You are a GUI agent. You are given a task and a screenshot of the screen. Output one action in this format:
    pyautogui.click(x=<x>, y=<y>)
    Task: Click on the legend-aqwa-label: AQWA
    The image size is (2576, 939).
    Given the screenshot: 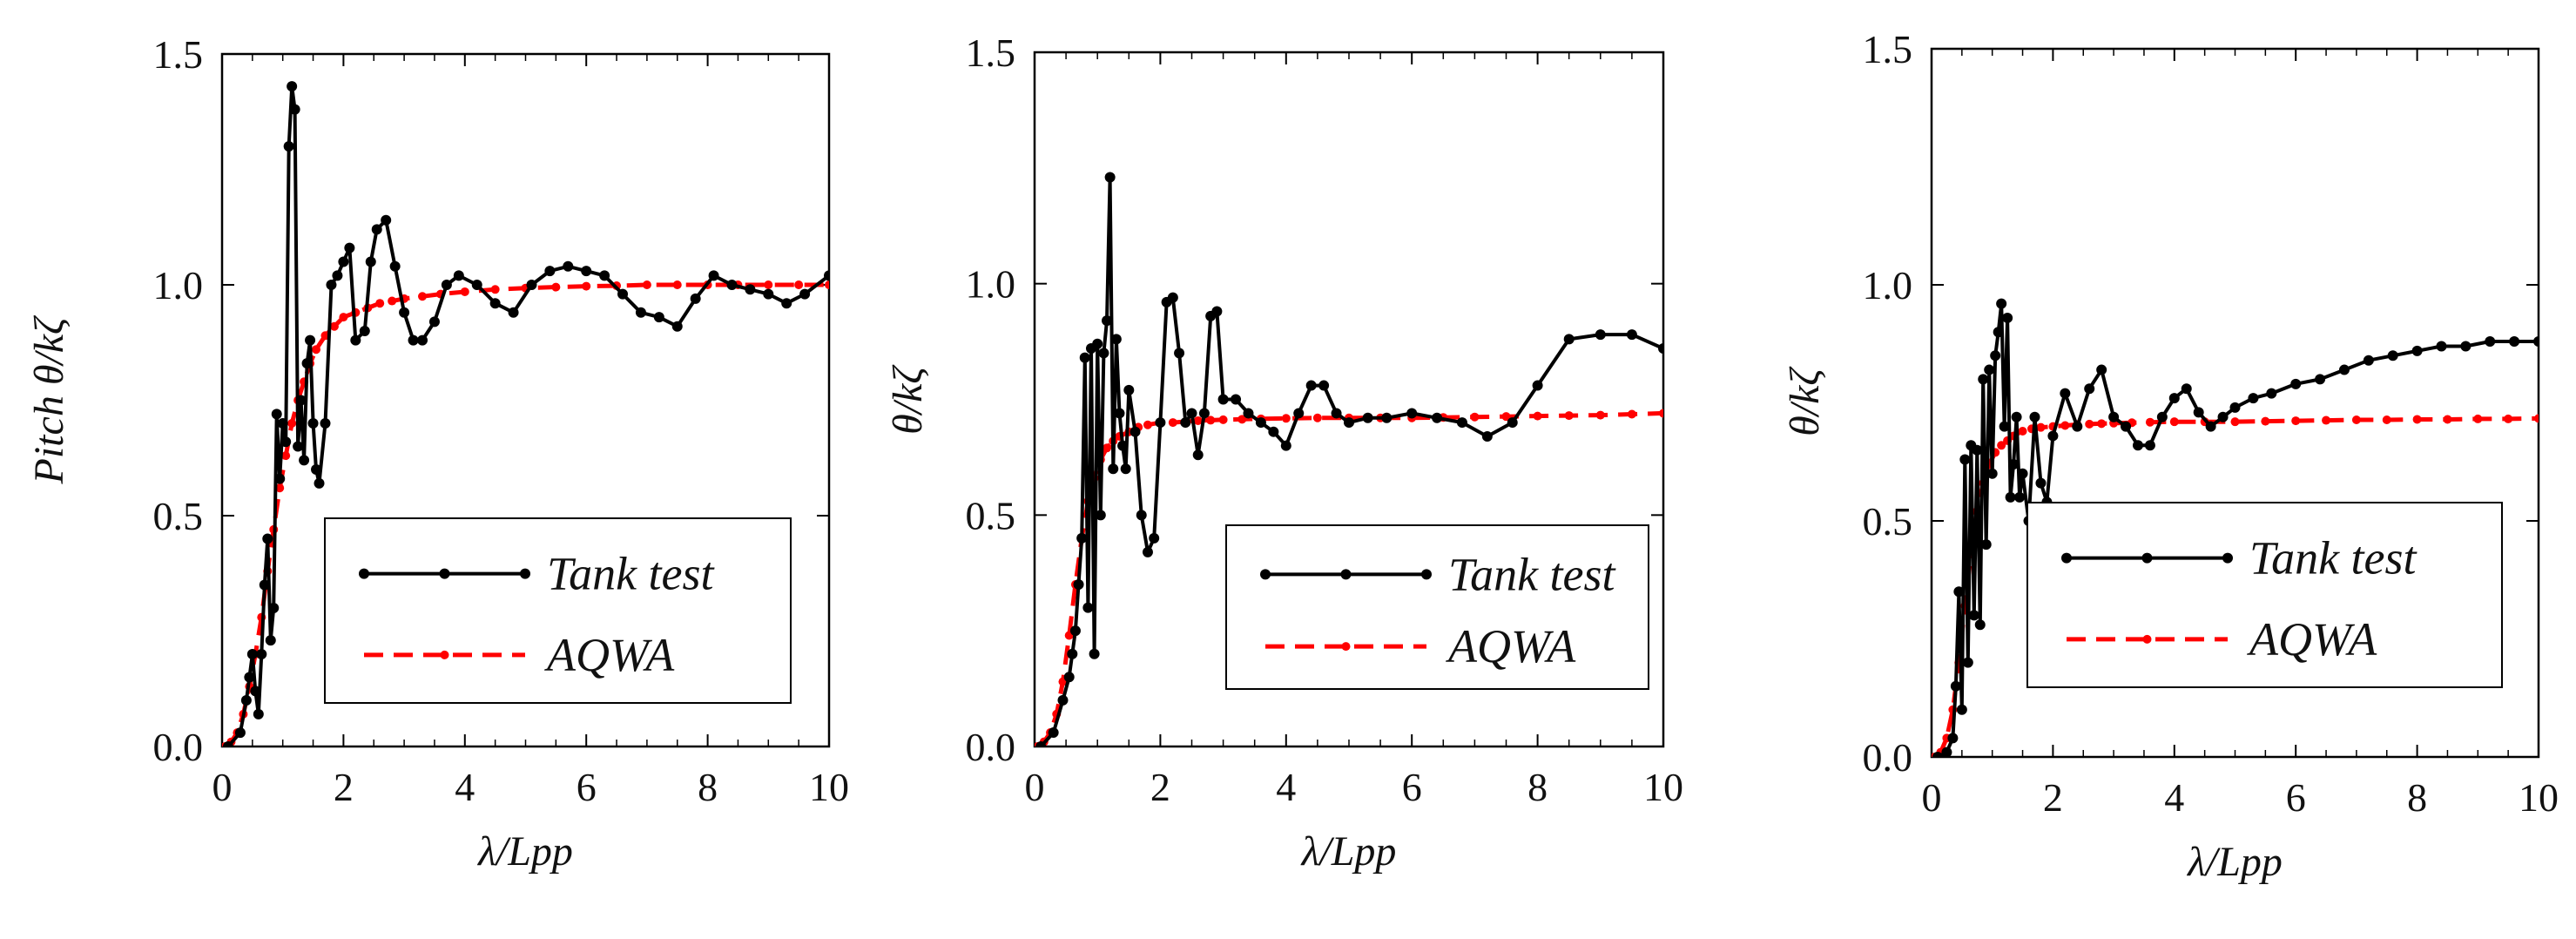 What is the action you would take?
    pyautogui.click(x=610, y=655)
    